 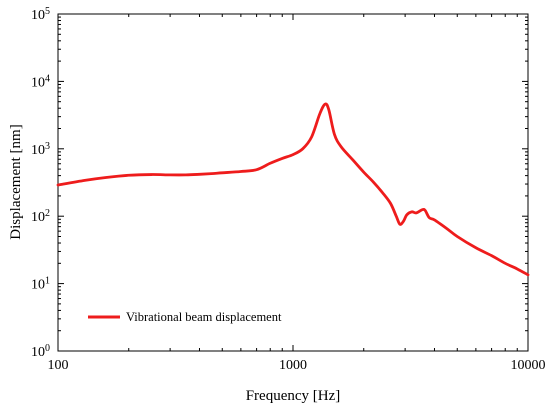 What do you see at coordinates (16, 181) in the screenshot?
I see `y-axis-title: Displacement [nm]` at bounding box center [16, 181].